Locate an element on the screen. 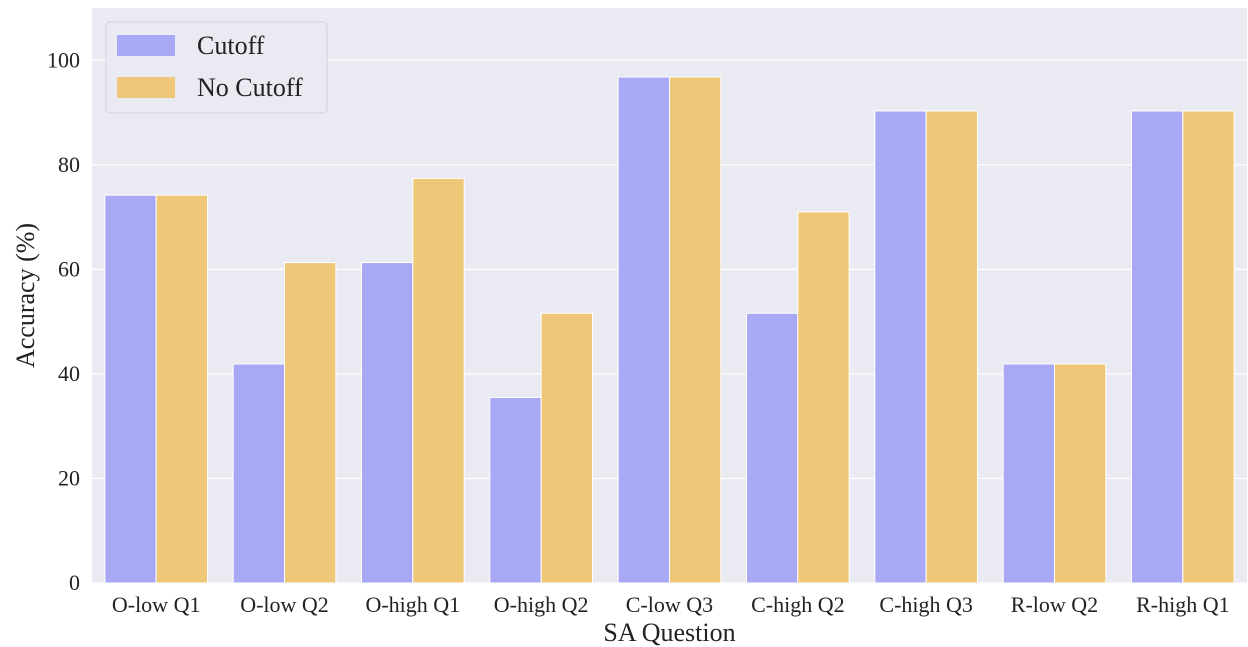  y-tick-labels: 0 20 40 60 80 100 is located at coordinates (63, 321).